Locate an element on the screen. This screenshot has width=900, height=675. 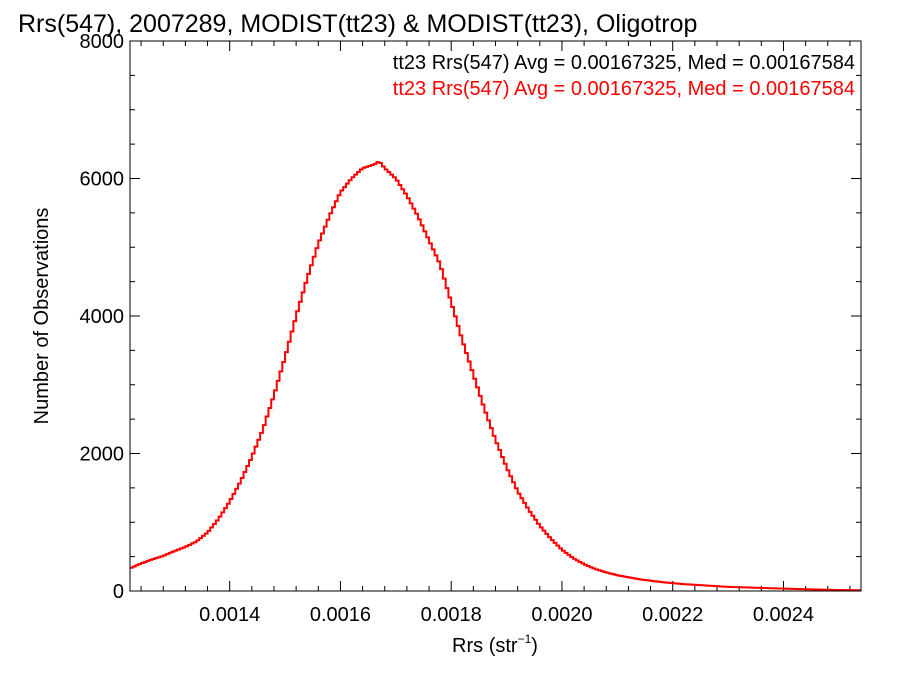
x-tick-label: 0.0016 is located at coordinates (340, 615).